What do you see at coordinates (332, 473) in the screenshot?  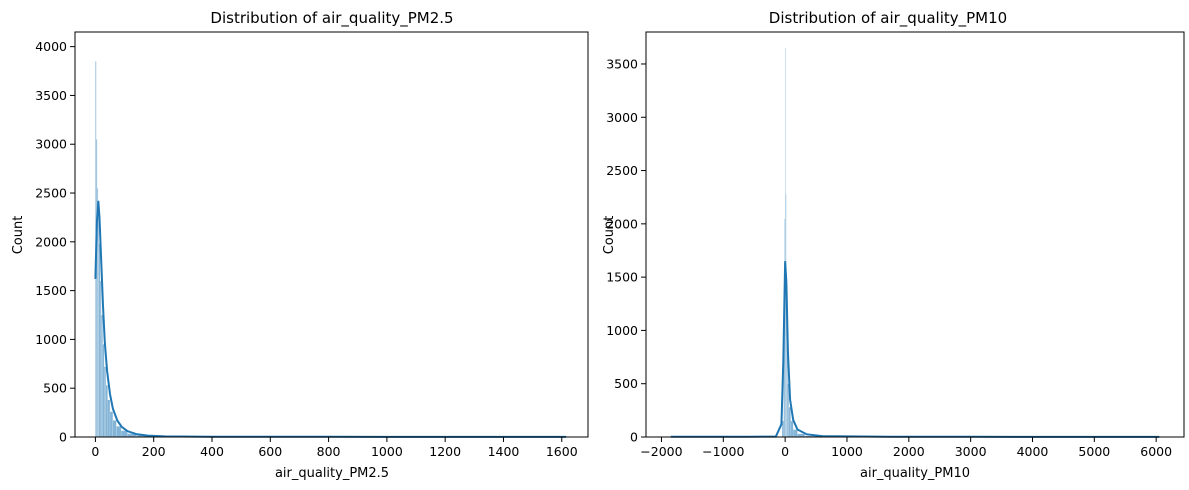 I see `x-axis-label: air_quality_PM2.5` at bounding box center [332, 473].